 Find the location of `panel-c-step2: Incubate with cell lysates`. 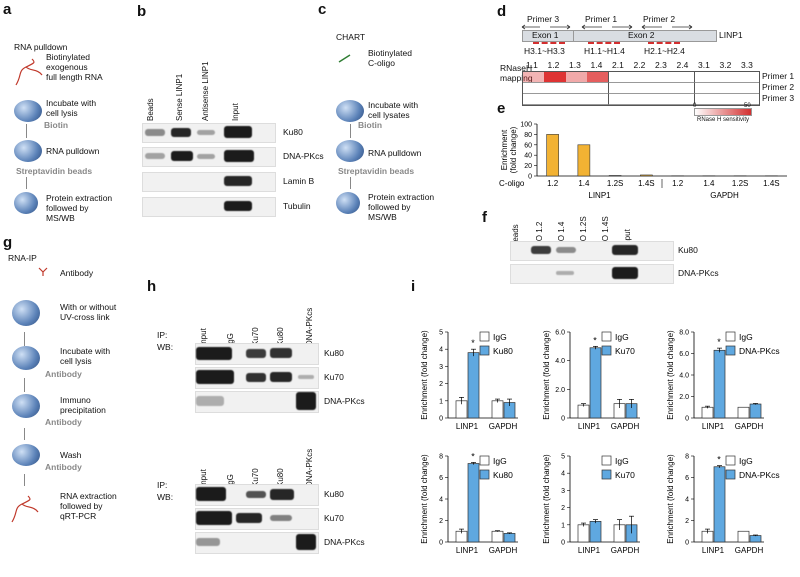

panel-c-step2: Incubate with cell lysates is located at coordinates (393, 110).